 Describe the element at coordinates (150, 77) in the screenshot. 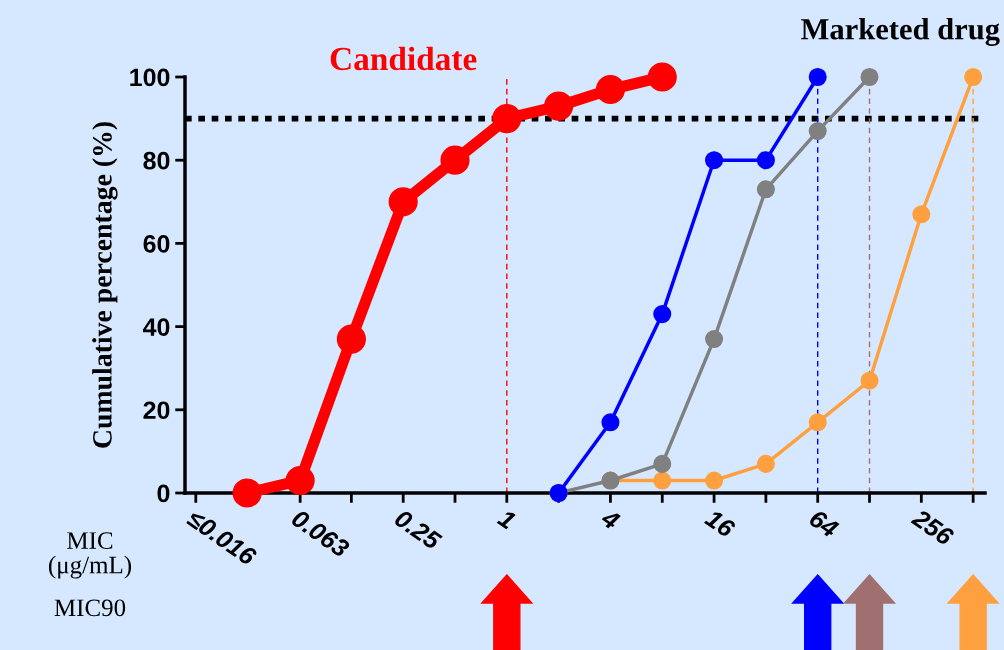

I see `y-tick-label: 100` at that location.